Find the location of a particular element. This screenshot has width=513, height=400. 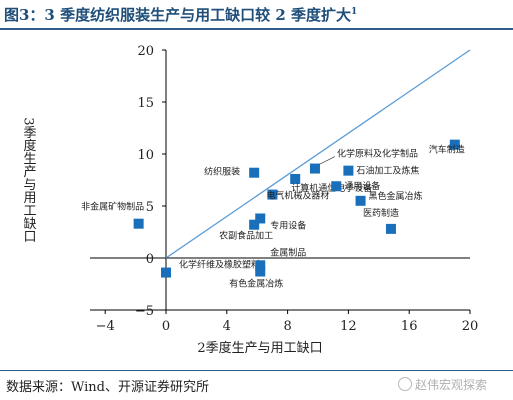

y-tick-label: 10 is located at coordinates (145, 155).